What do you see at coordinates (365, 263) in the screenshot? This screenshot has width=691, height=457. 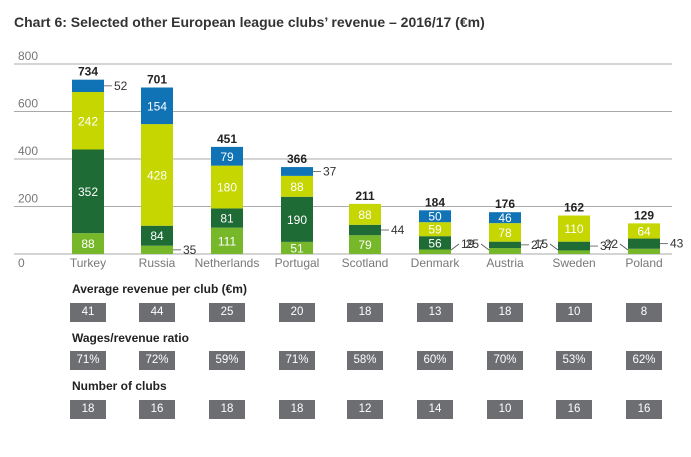 I see `x-tick-label: Scotland` at bounding box center [365, 263].